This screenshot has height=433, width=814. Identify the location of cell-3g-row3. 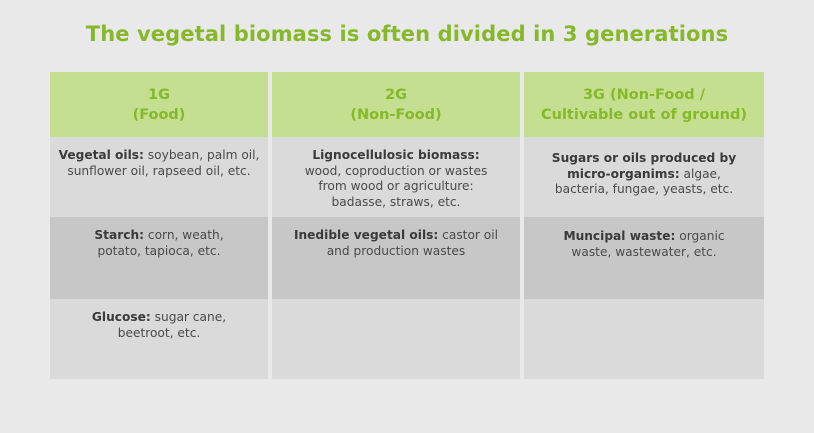
(644, 339).